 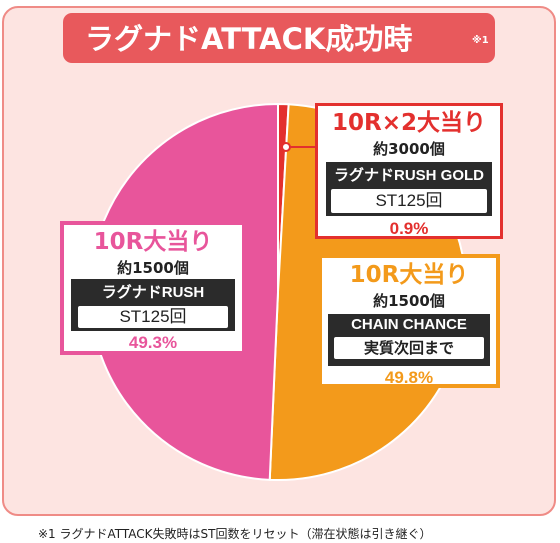 What do you see at coordinates (409, 275) in the screenshot?
I see `label-chain-heading: 10R大当り` at bounding box center [409, 275].